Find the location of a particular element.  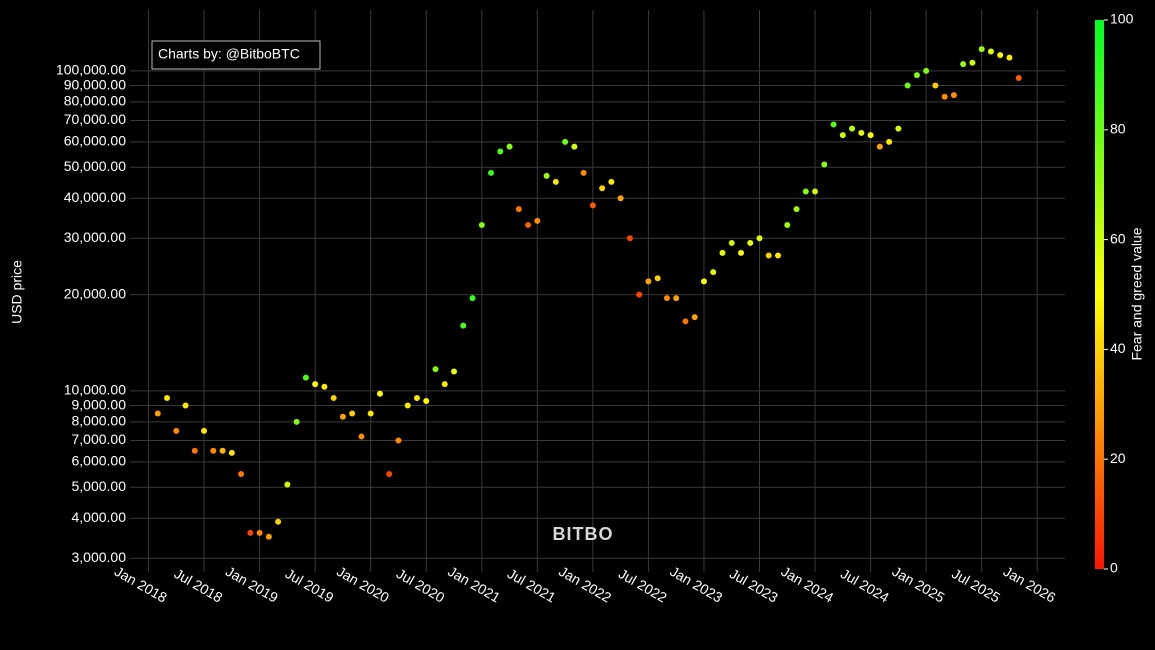

annotation: Charts by: @BitboBTC is located at coordinates (229, 54).